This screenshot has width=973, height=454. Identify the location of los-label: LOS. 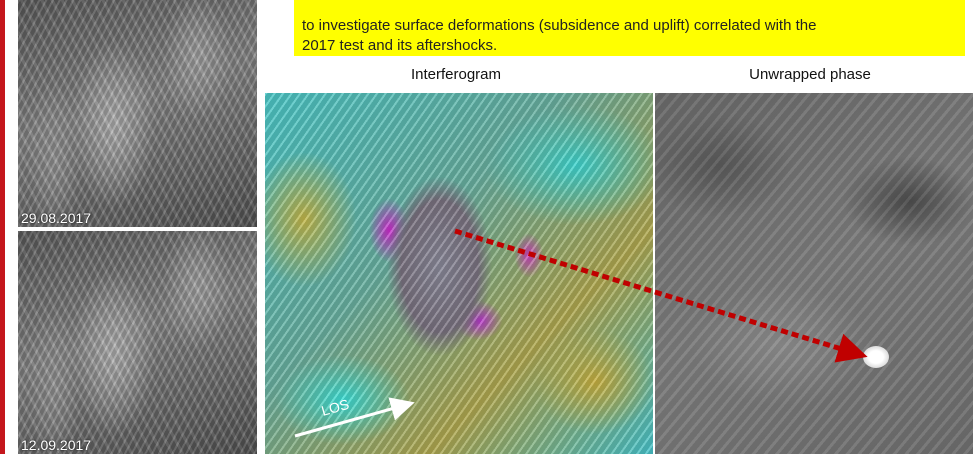
(334, 407).